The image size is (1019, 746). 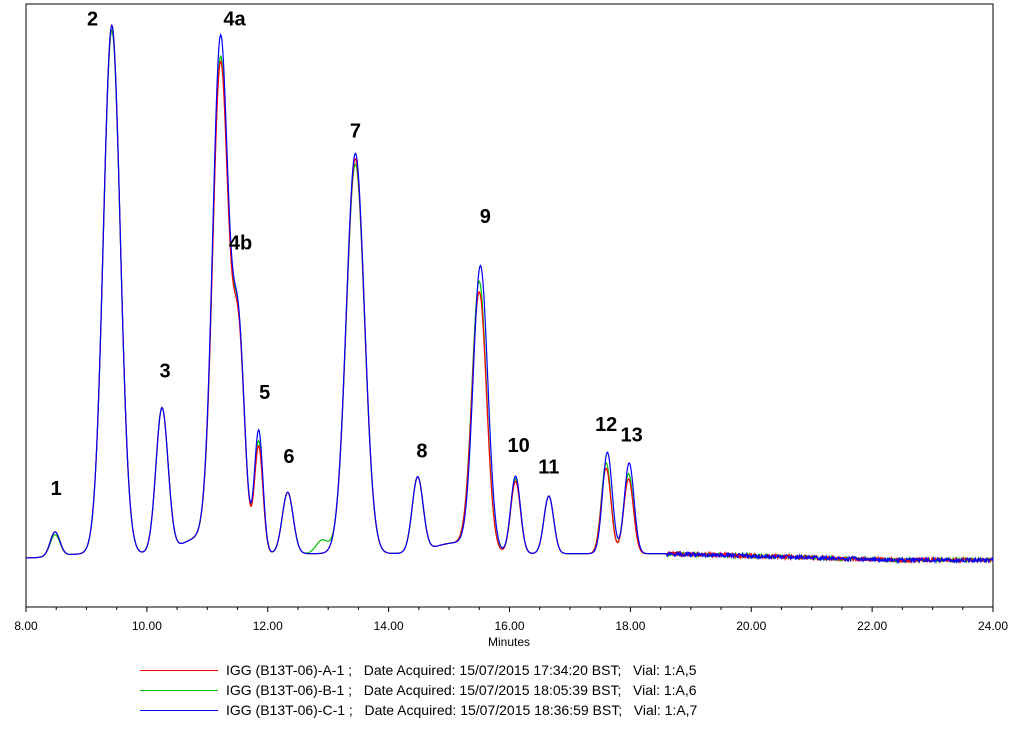 What do you see at coordinates (993, 626) in the screenshot?
I see `x-tick-label: 24.00` at bounding box center [993, 626].